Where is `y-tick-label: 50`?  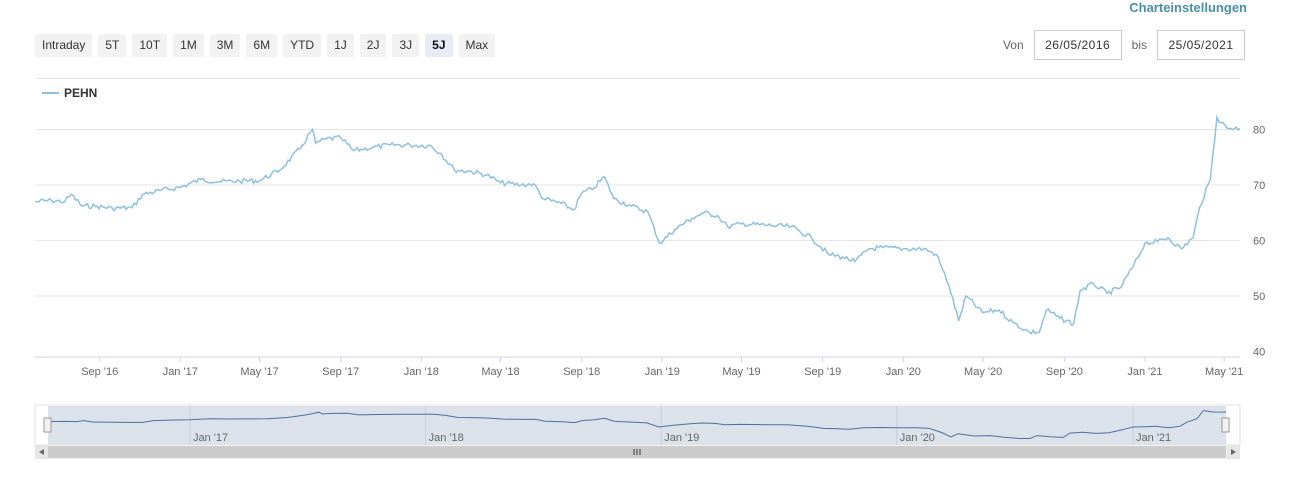 y-tick-label: 50 is located at coordinates (1259, 297).